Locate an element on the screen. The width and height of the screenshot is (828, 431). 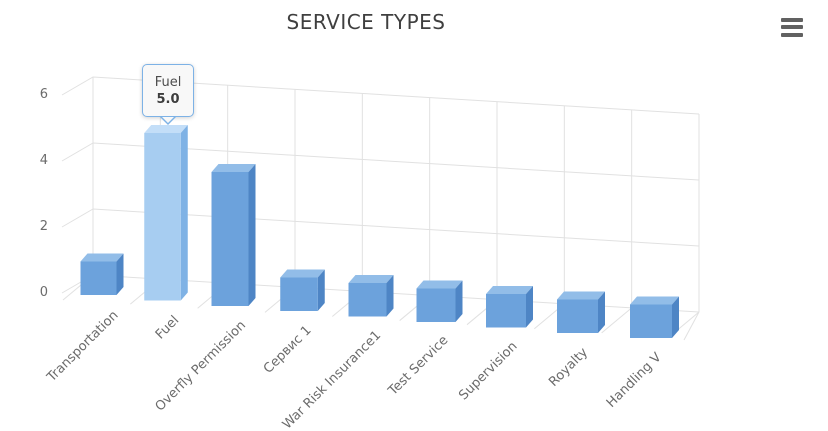
tooltip-category: Fuel is located at coordinates (168, 82).